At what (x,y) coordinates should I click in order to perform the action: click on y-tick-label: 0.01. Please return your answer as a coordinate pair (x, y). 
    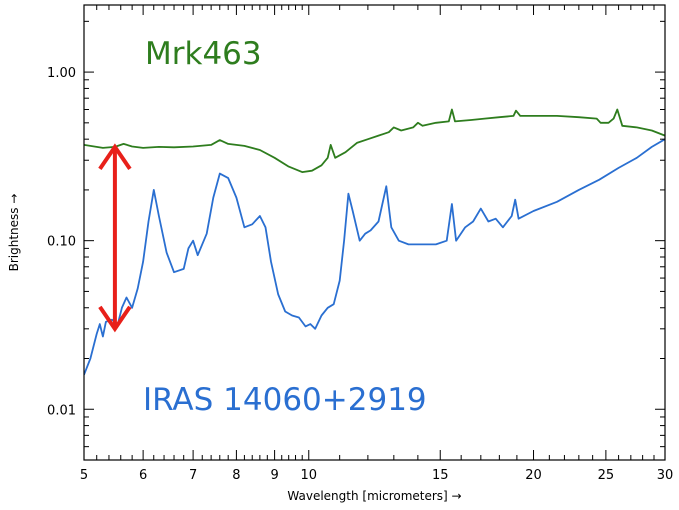
    Looking at the image, I should click on (61, 410).